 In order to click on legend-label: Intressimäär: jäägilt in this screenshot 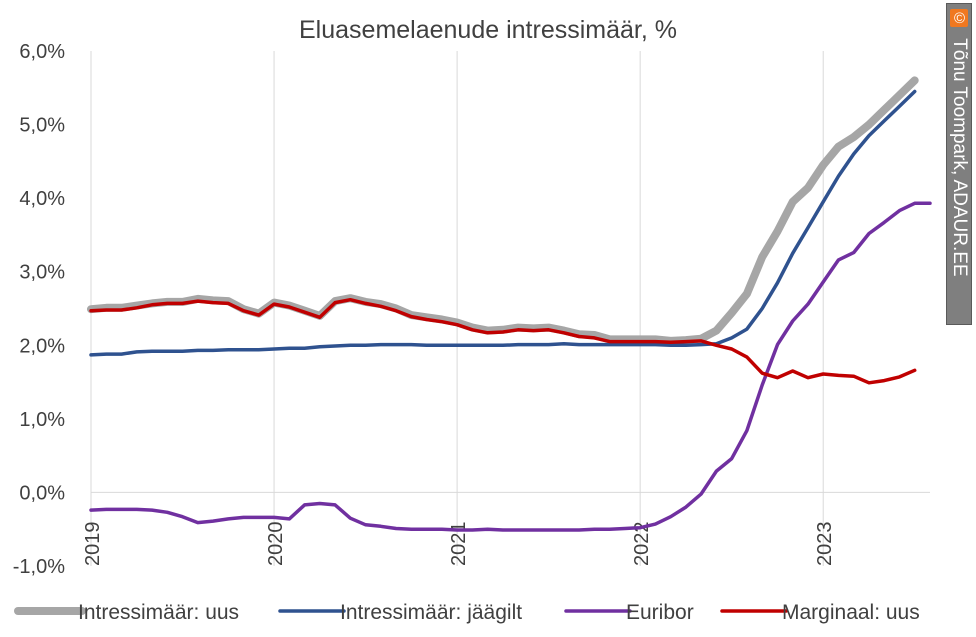, I will do `click(431, 612)`.